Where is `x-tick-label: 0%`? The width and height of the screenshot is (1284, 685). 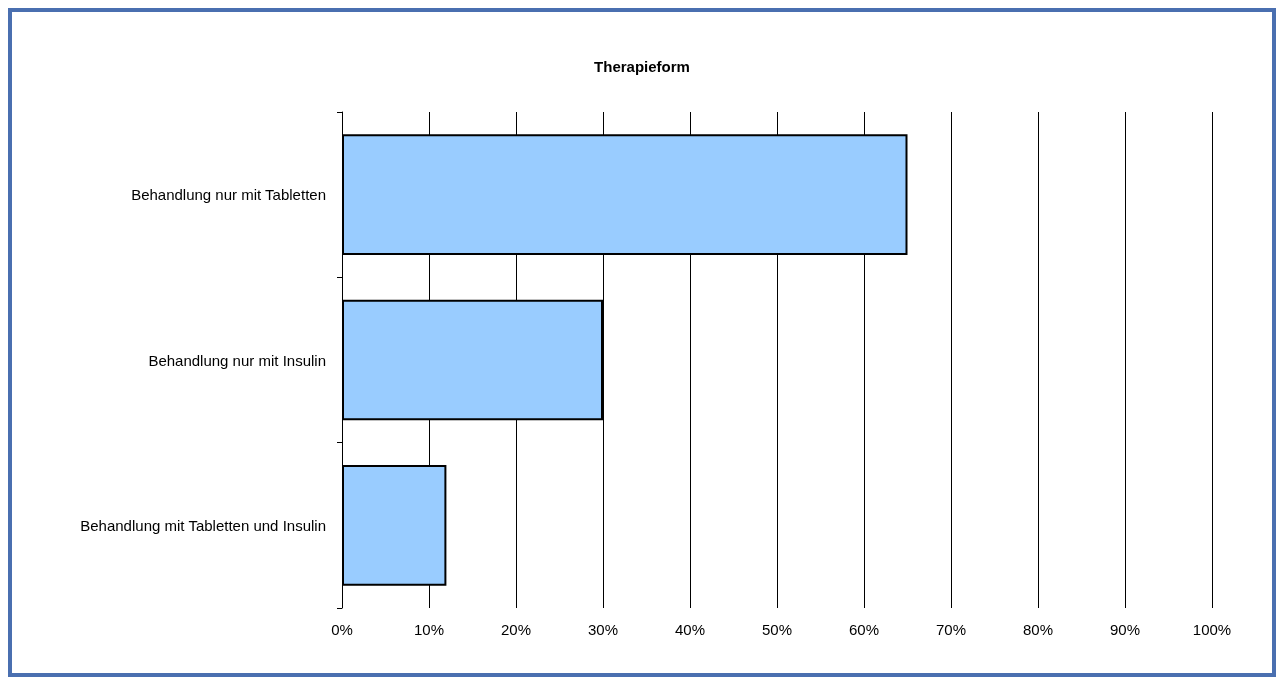
x-tick-label: 0% is located at coordinates (342, 629).